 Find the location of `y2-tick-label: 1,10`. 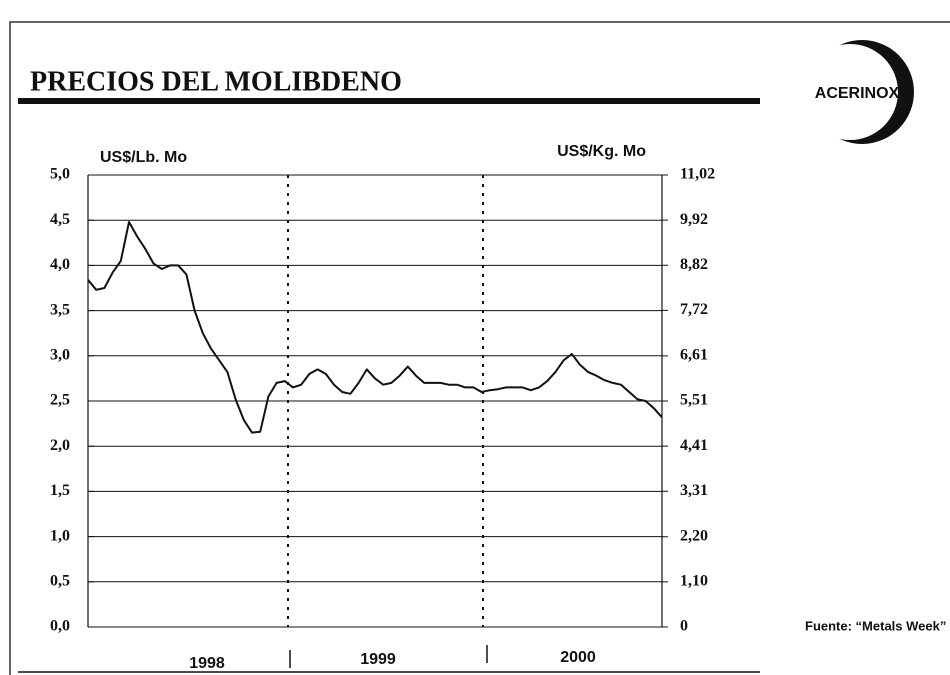

y2-tick-label: 1,10 is located at coordinates (694, 581).